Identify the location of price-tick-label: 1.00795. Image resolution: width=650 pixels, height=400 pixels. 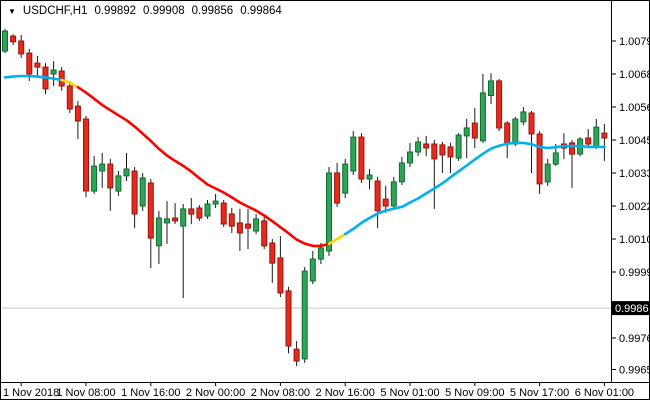
(634, 42).